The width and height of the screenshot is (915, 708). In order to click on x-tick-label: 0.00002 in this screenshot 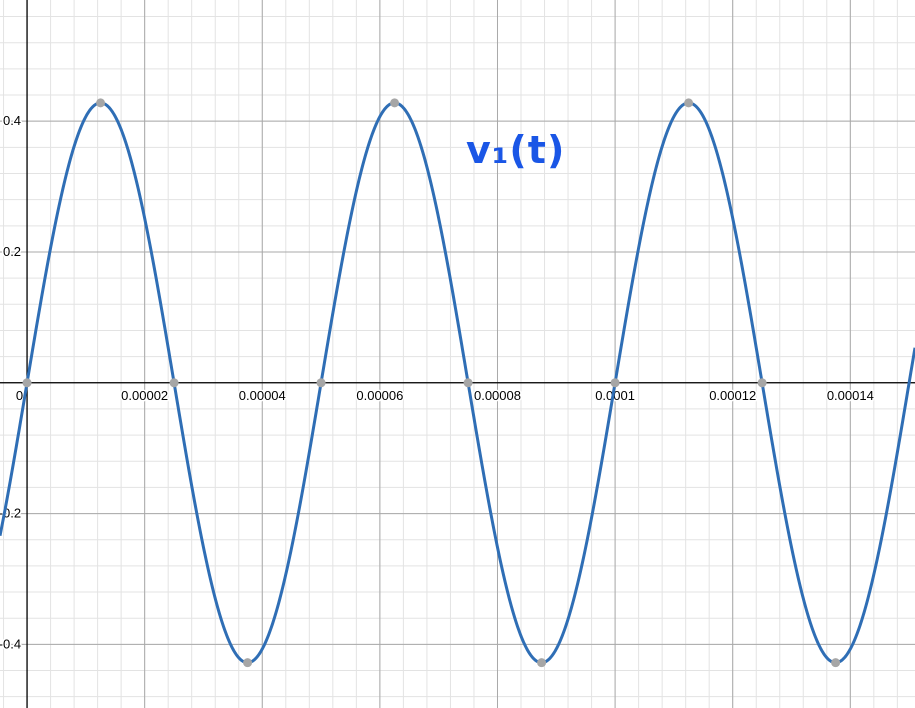, I will do `click(144, 395)`.